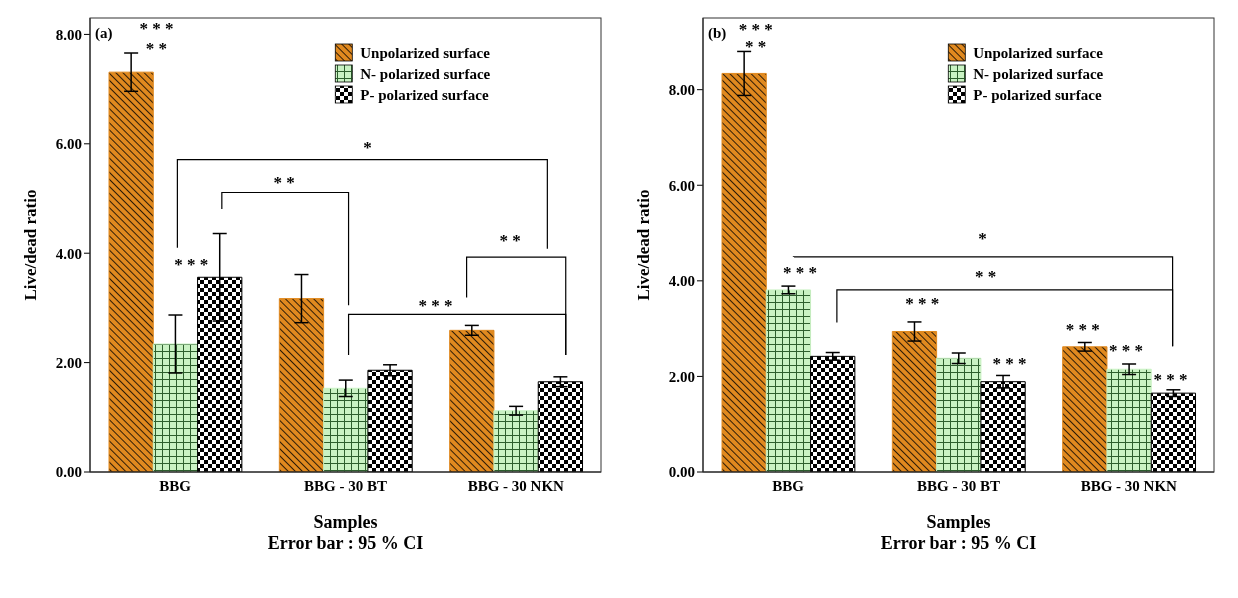 Image resolution: width=1238 pixels, height=598 pixels. What do you see at coordinates (717, 33) in the screenshot?
I see `text: (b)` at bounding box center [717, 33].